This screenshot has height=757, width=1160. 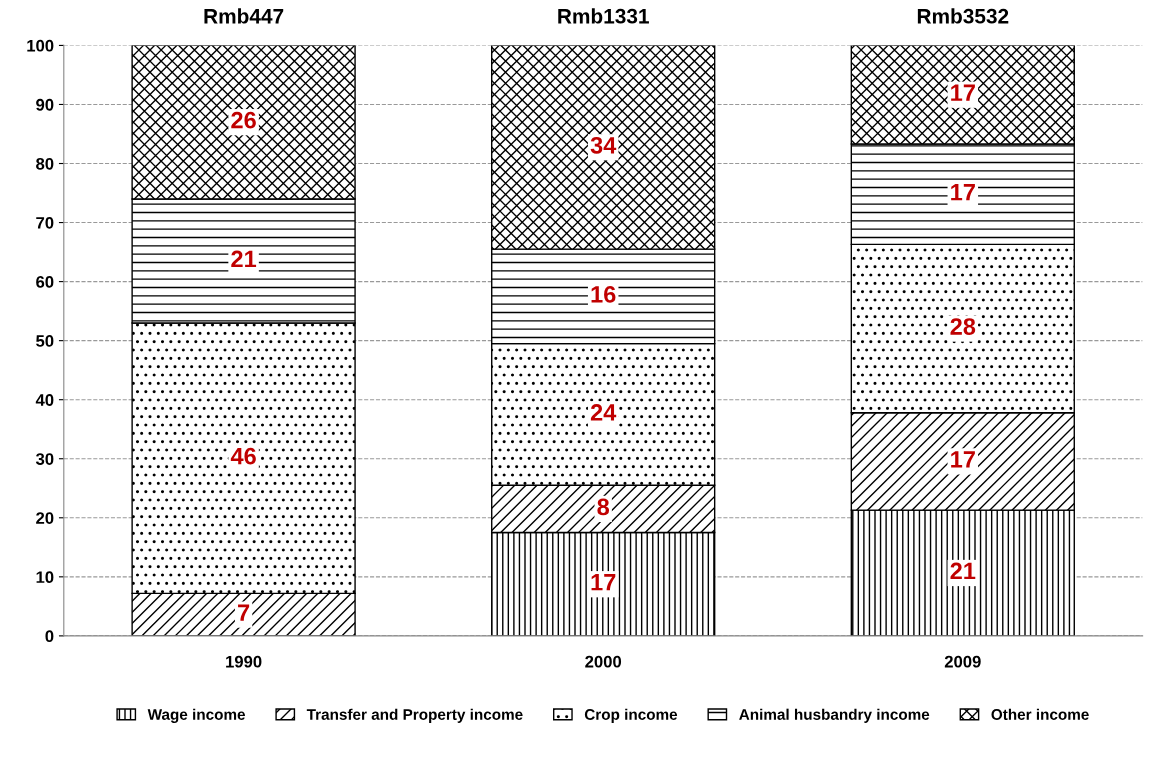 I want to click on total-label: Rmb1331, so click(x=603, y=16).